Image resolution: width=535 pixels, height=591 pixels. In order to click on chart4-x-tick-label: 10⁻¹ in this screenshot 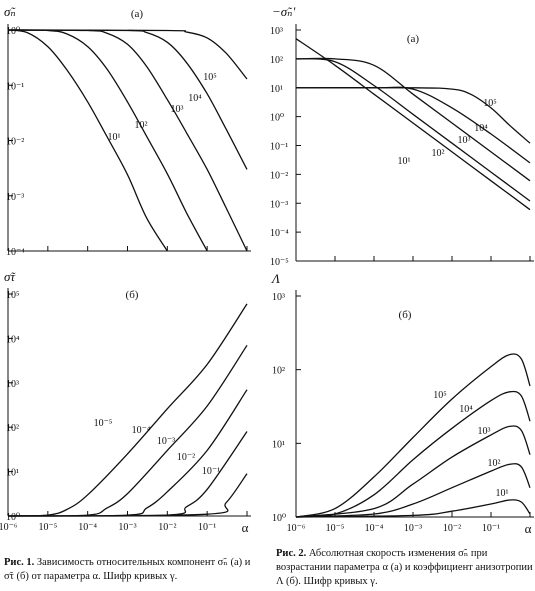, I will do `click(491, 528)`.